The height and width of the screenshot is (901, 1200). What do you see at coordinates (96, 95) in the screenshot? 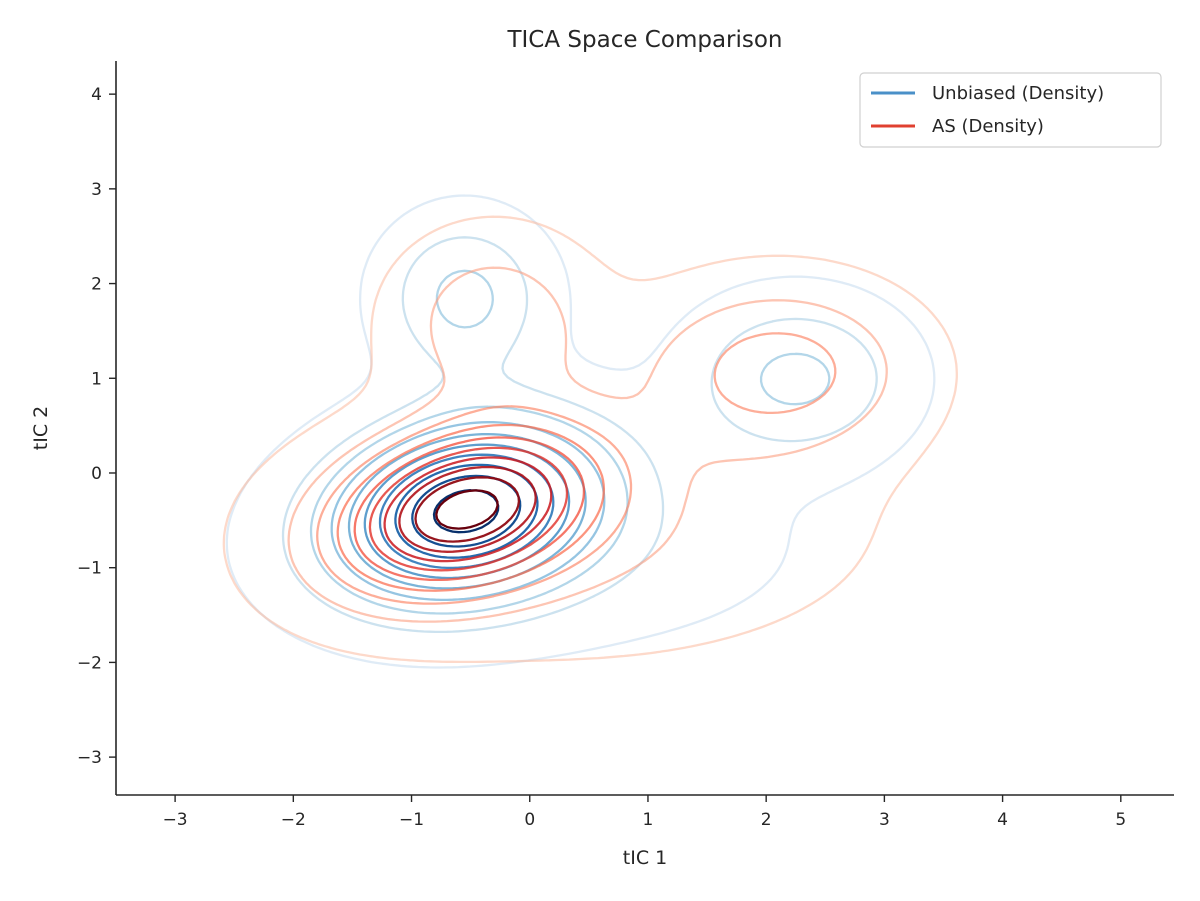
I see `y-tick-label: 4` at bounding box center [96, 95].